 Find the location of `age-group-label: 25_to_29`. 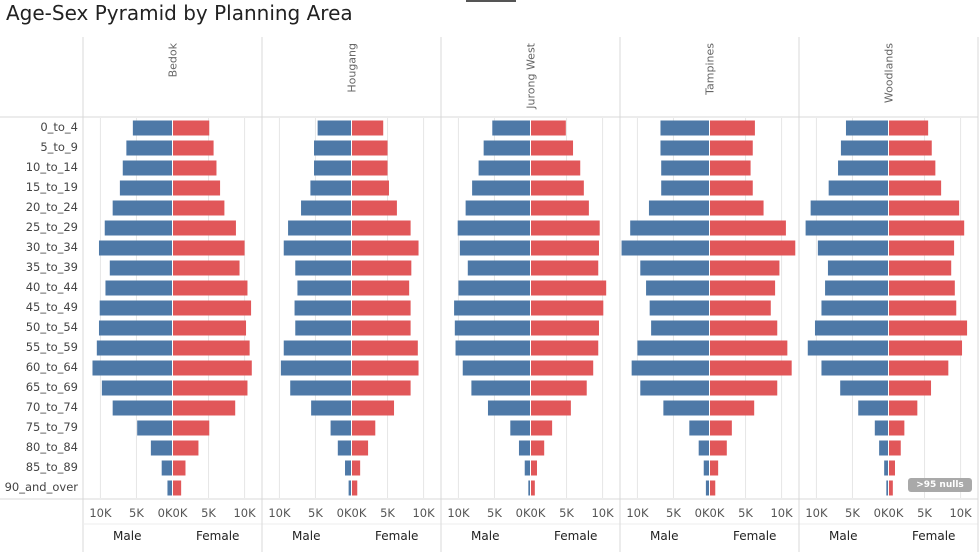

age-group-label: 25_to_29 is located at coordinates (52, 227).